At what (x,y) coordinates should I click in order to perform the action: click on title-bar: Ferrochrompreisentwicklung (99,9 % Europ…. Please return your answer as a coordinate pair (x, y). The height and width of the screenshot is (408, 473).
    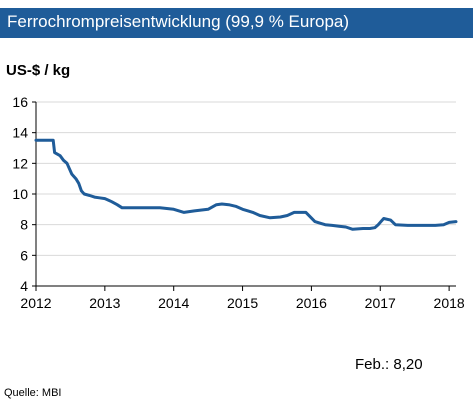
    Looking at the image, I should click on (236, 23).